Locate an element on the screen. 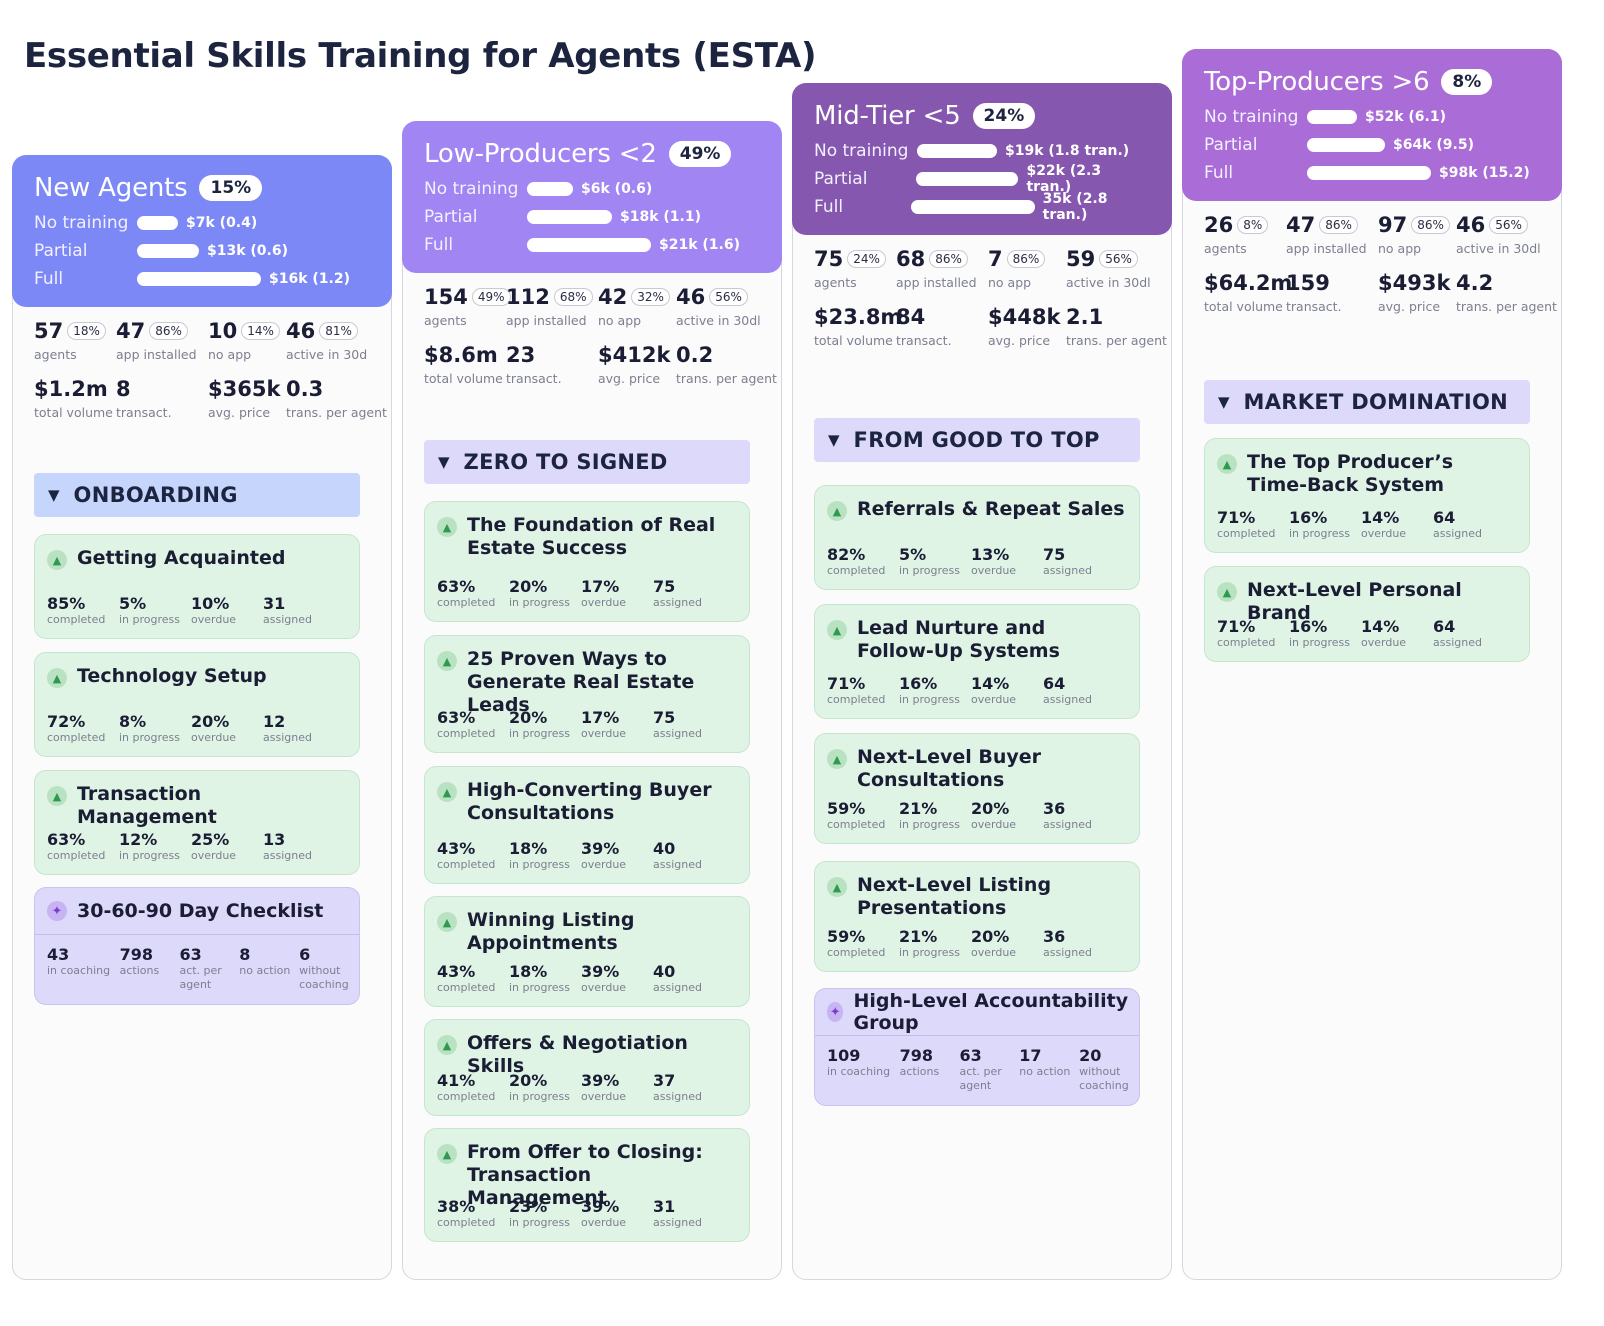 The image size is (1604, 1326). metric-value: 39% is located at coordinates (600, 1206).